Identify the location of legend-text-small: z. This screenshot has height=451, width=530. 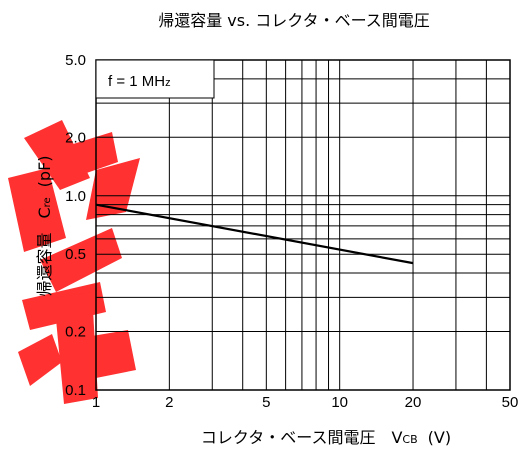
(168, 83).